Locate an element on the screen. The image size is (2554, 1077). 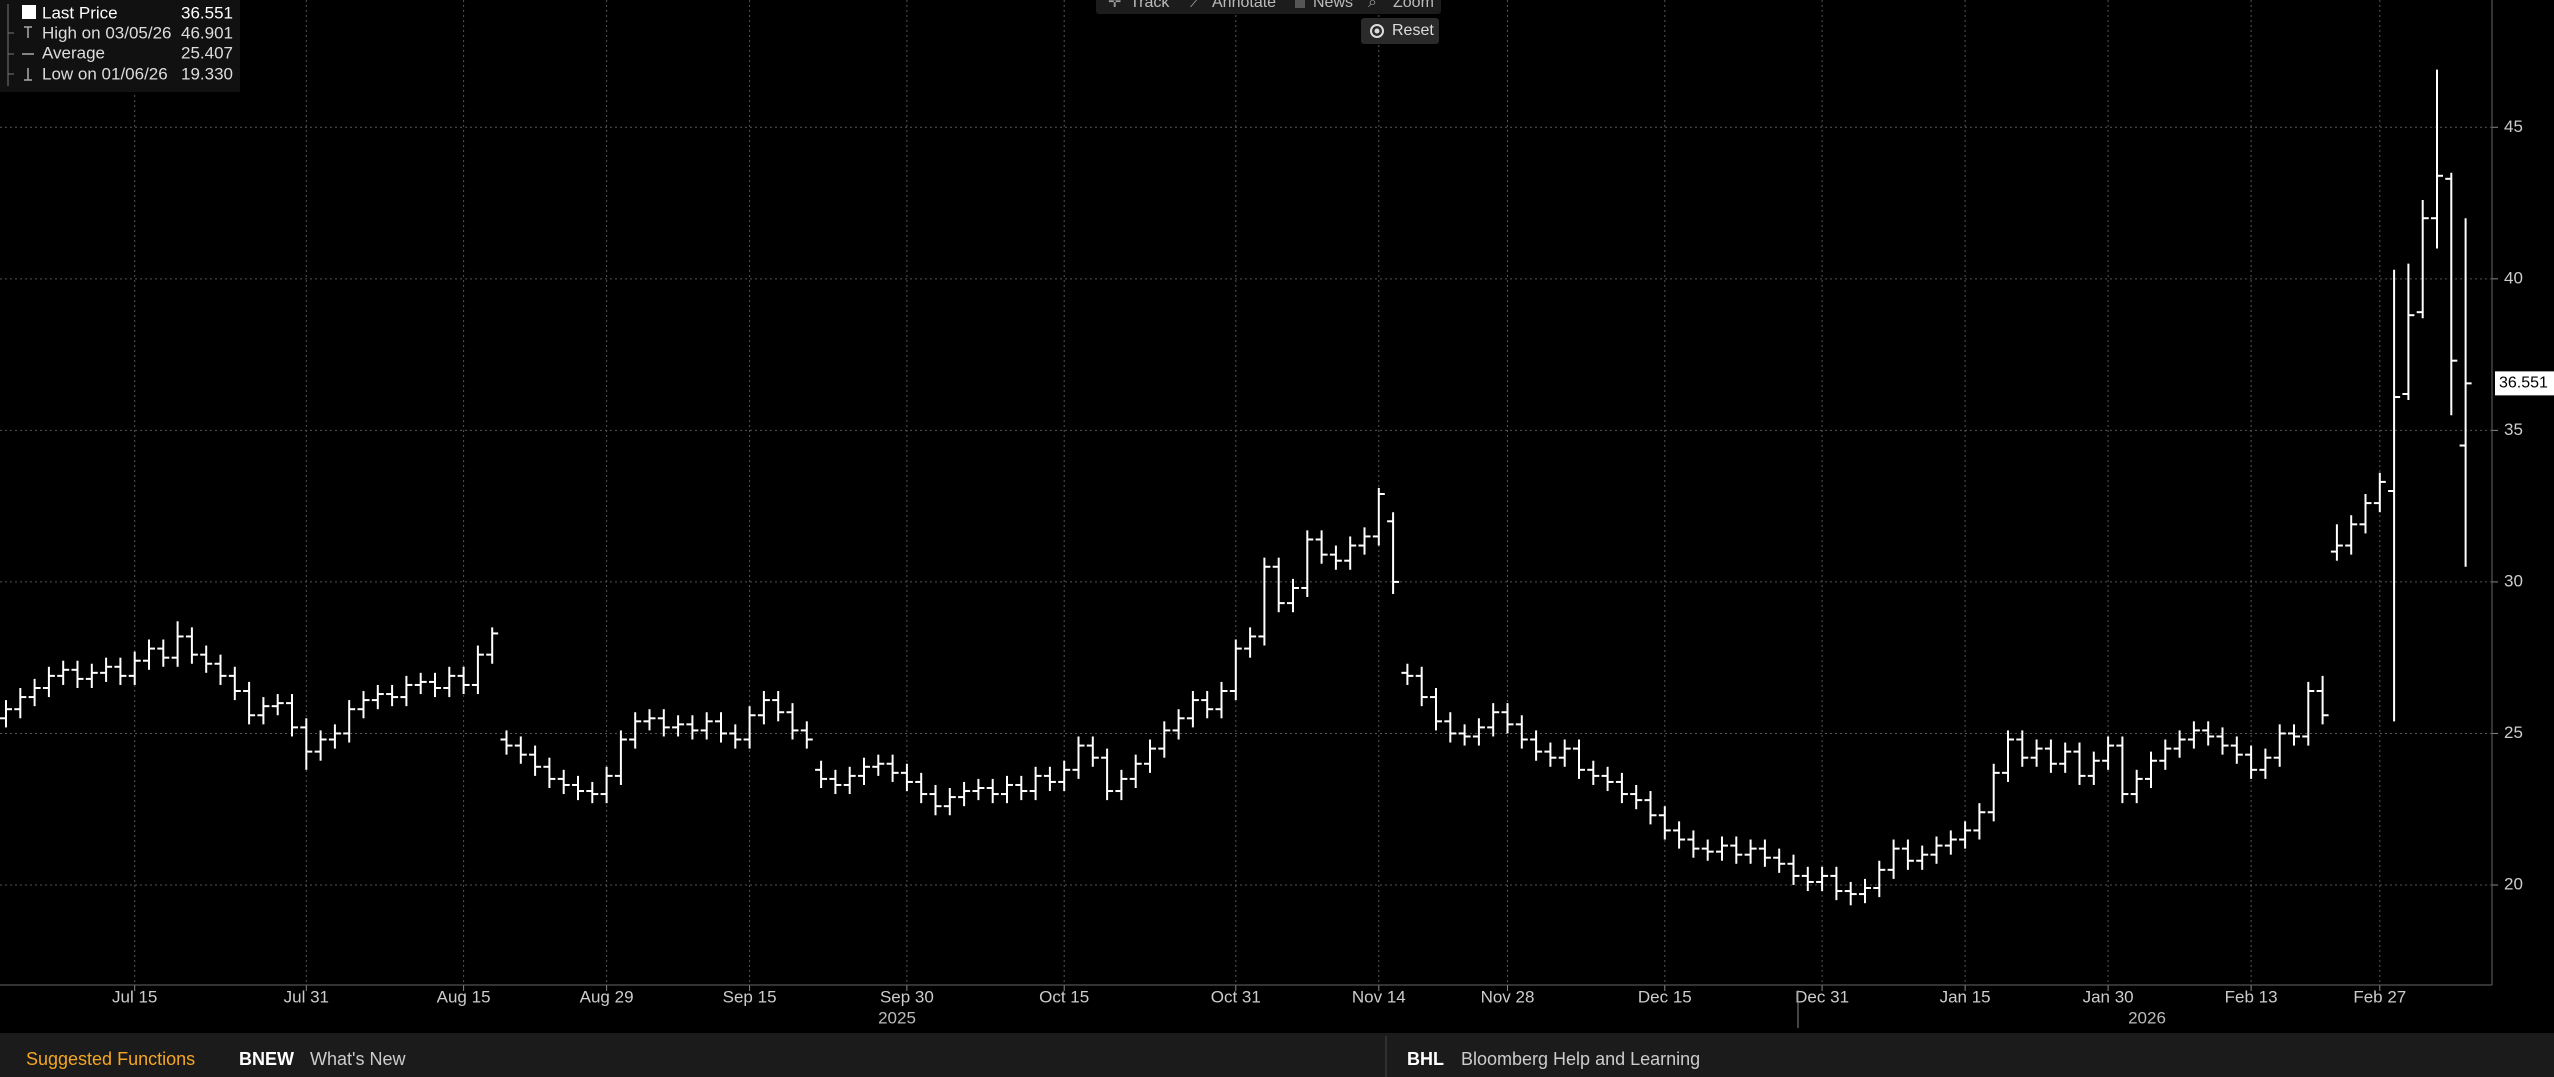
function-text: What's New is located at coordinates (358, 1059).